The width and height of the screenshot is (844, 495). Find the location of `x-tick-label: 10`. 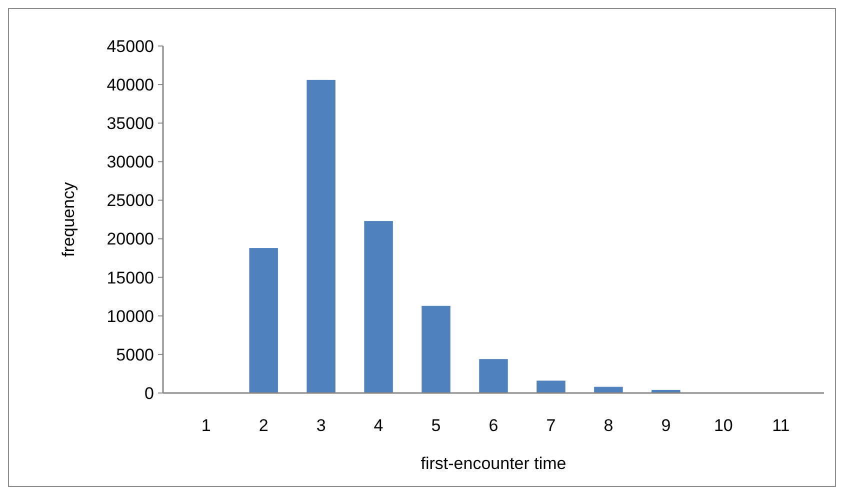

x-tick-label: 10 is located at coordinates (723, 425).